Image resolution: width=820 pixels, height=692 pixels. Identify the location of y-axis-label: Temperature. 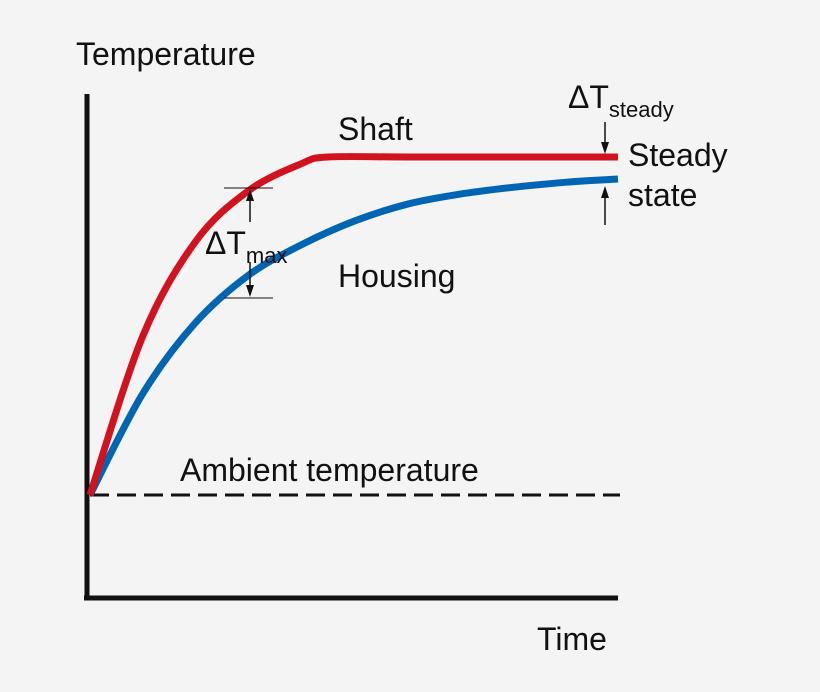
(166, 54).